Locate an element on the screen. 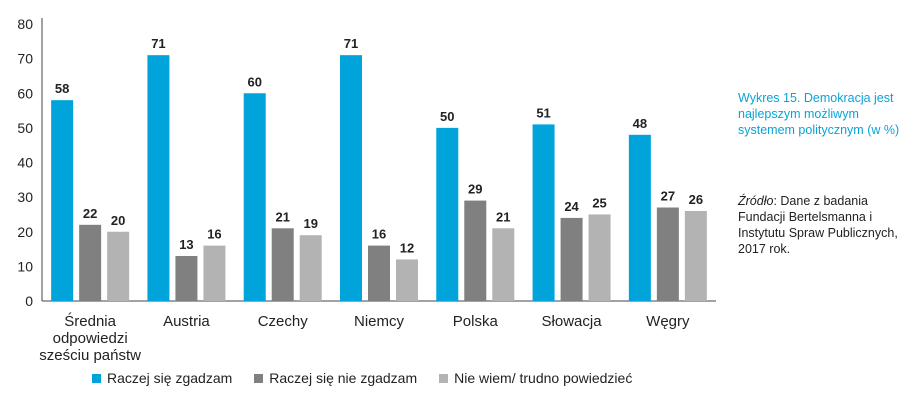 The width and height of the screenshot is (916, 406). data-label: 26 is located at coordinates (696, 199).